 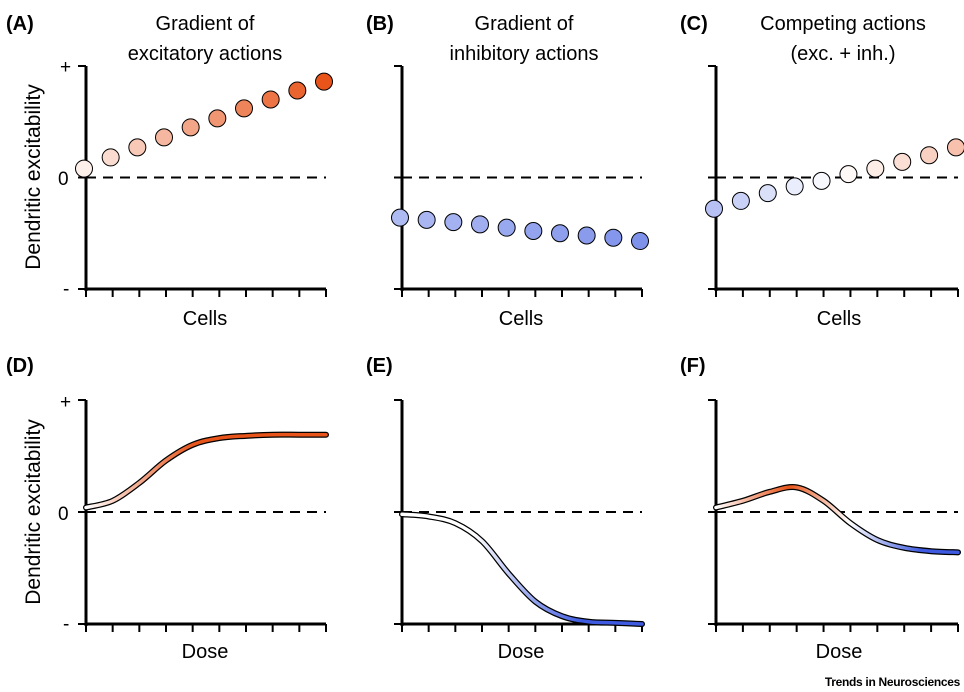 What do you see at coordinates (842, 54) in the screenshot?
I see `title-c-line2: (exc. + inh.)` at bounding box center [842, 54].